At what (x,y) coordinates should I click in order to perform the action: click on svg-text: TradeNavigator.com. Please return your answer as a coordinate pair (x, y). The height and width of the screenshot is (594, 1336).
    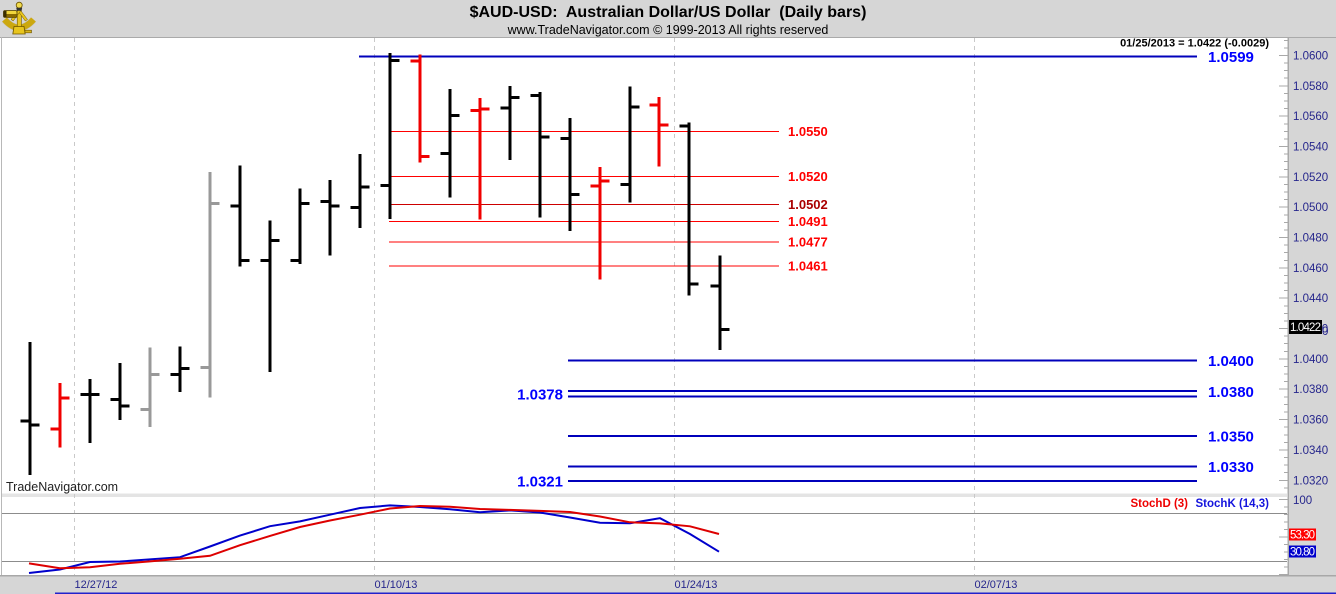
    Looking at the image, I should click on (62, 487).